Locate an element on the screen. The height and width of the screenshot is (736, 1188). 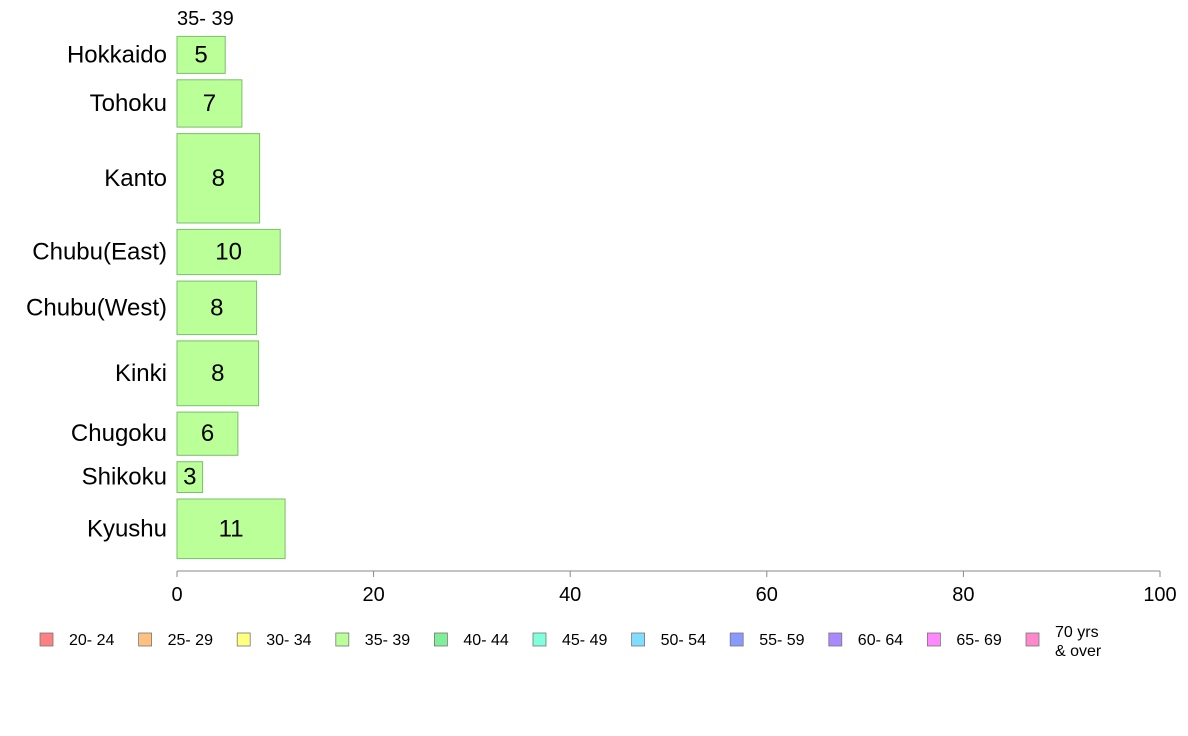
legend-label-line: 50- 54 is located at coordinates (683, 640).